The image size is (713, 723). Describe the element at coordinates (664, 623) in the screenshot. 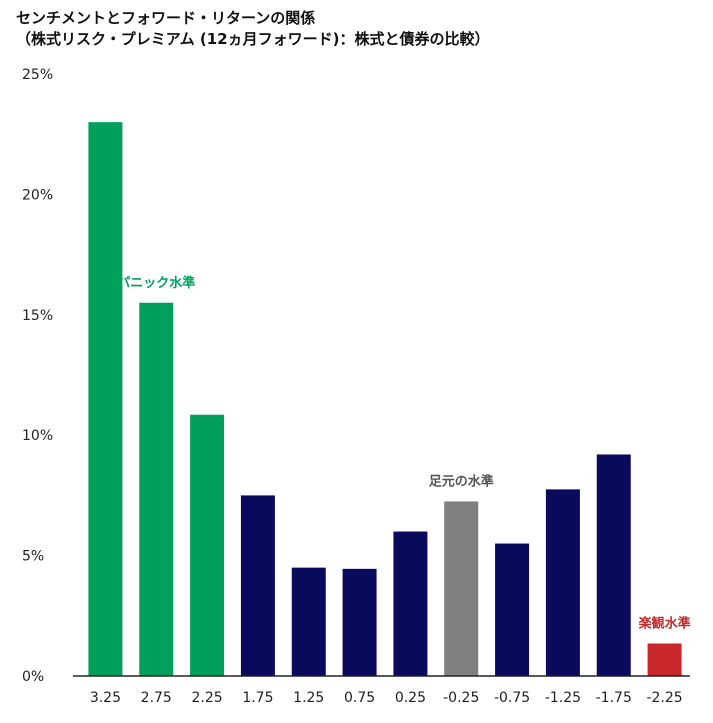

I see `annotation-label: 楽観水準` at that location.